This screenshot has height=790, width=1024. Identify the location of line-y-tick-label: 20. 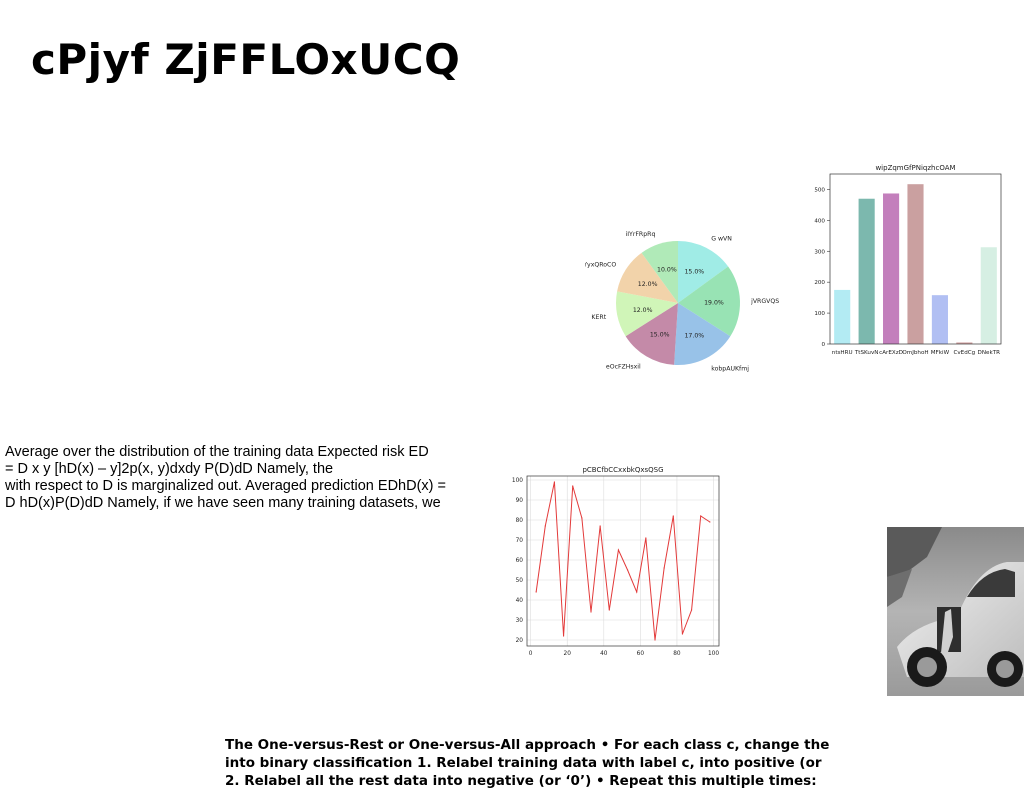
(520, 641).